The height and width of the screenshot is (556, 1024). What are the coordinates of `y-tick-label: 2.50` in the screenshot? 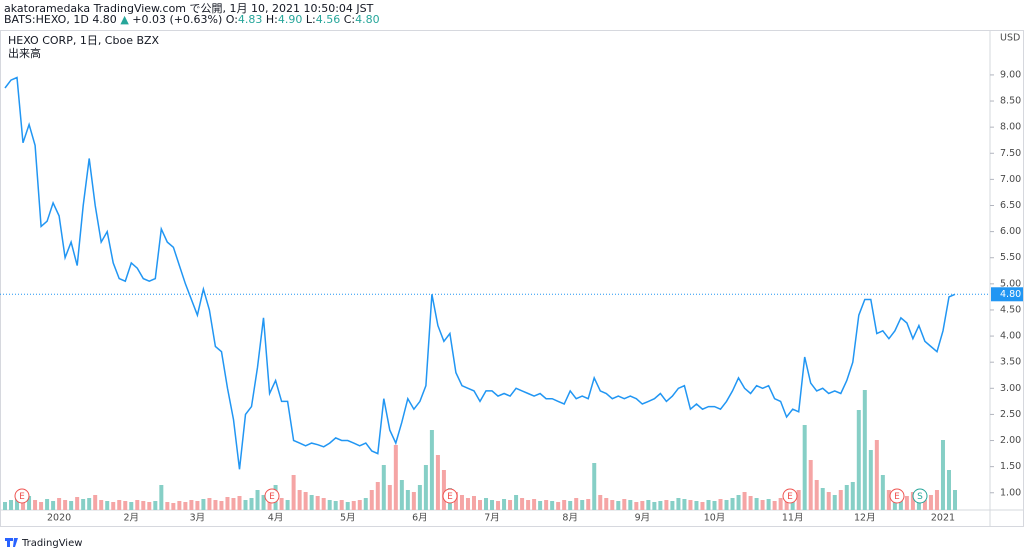 It's located at (1010, 414).